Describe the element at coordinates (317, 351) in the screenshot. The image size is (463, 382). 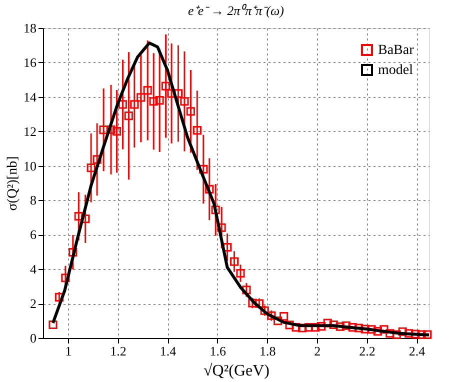
I see `x-tick-label: 2` at that location.